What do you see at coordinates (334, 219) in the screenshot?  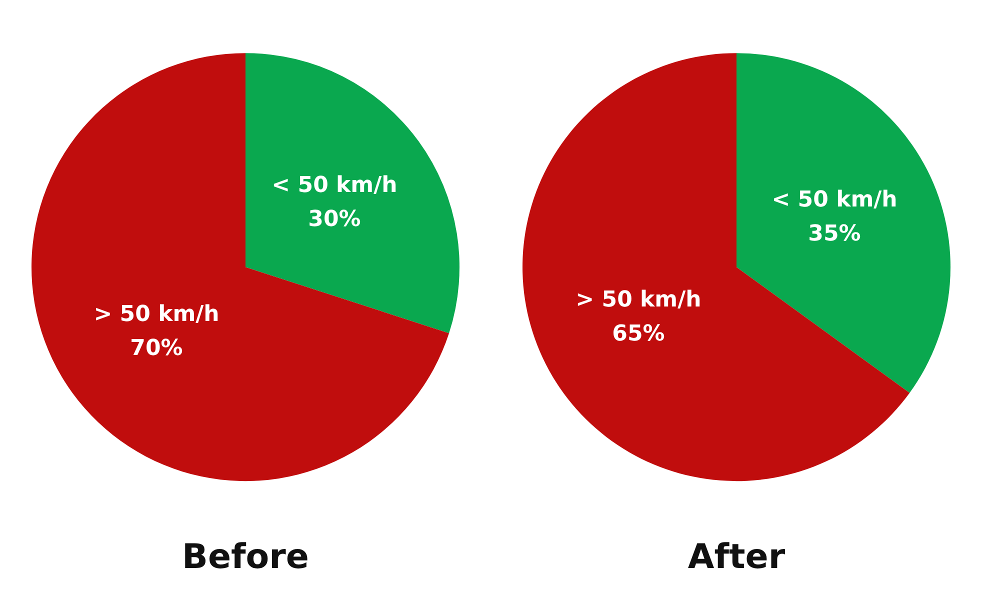 I see `data-label: 30%` at bounding box center [334, 219].